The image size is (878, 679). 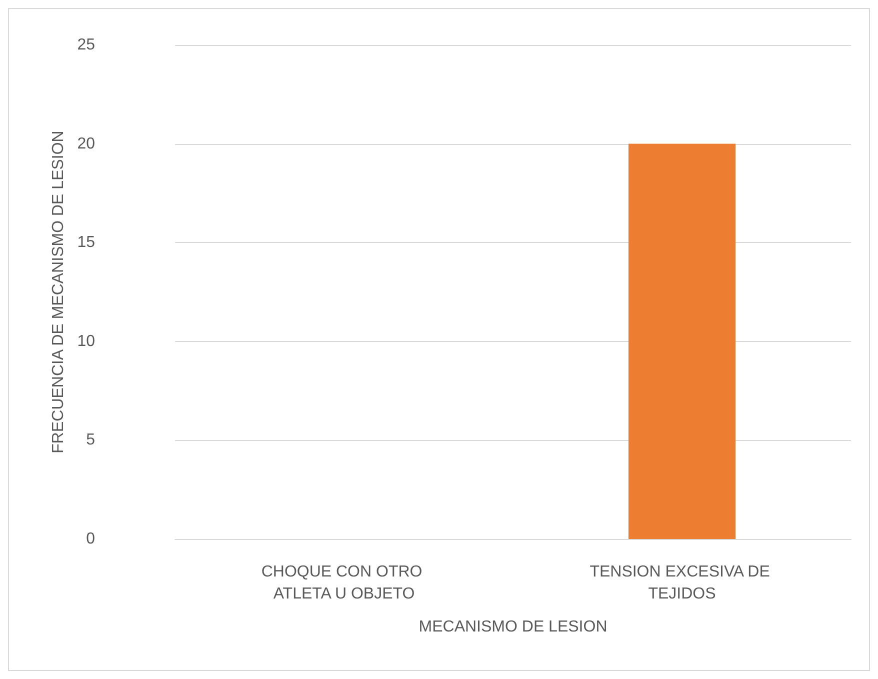 I want to click on y-tick-label: 10, so click(x=86, y=341).